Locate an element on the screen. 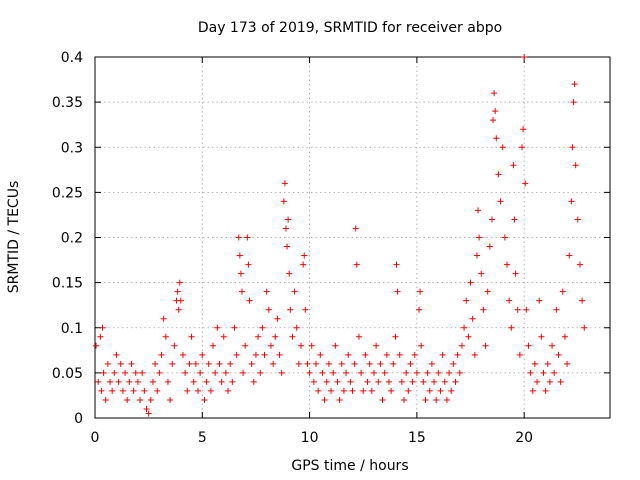 This screenshot has width=640, height=480. y-tick-label: 0.35 is located at coordinates (67, 103).